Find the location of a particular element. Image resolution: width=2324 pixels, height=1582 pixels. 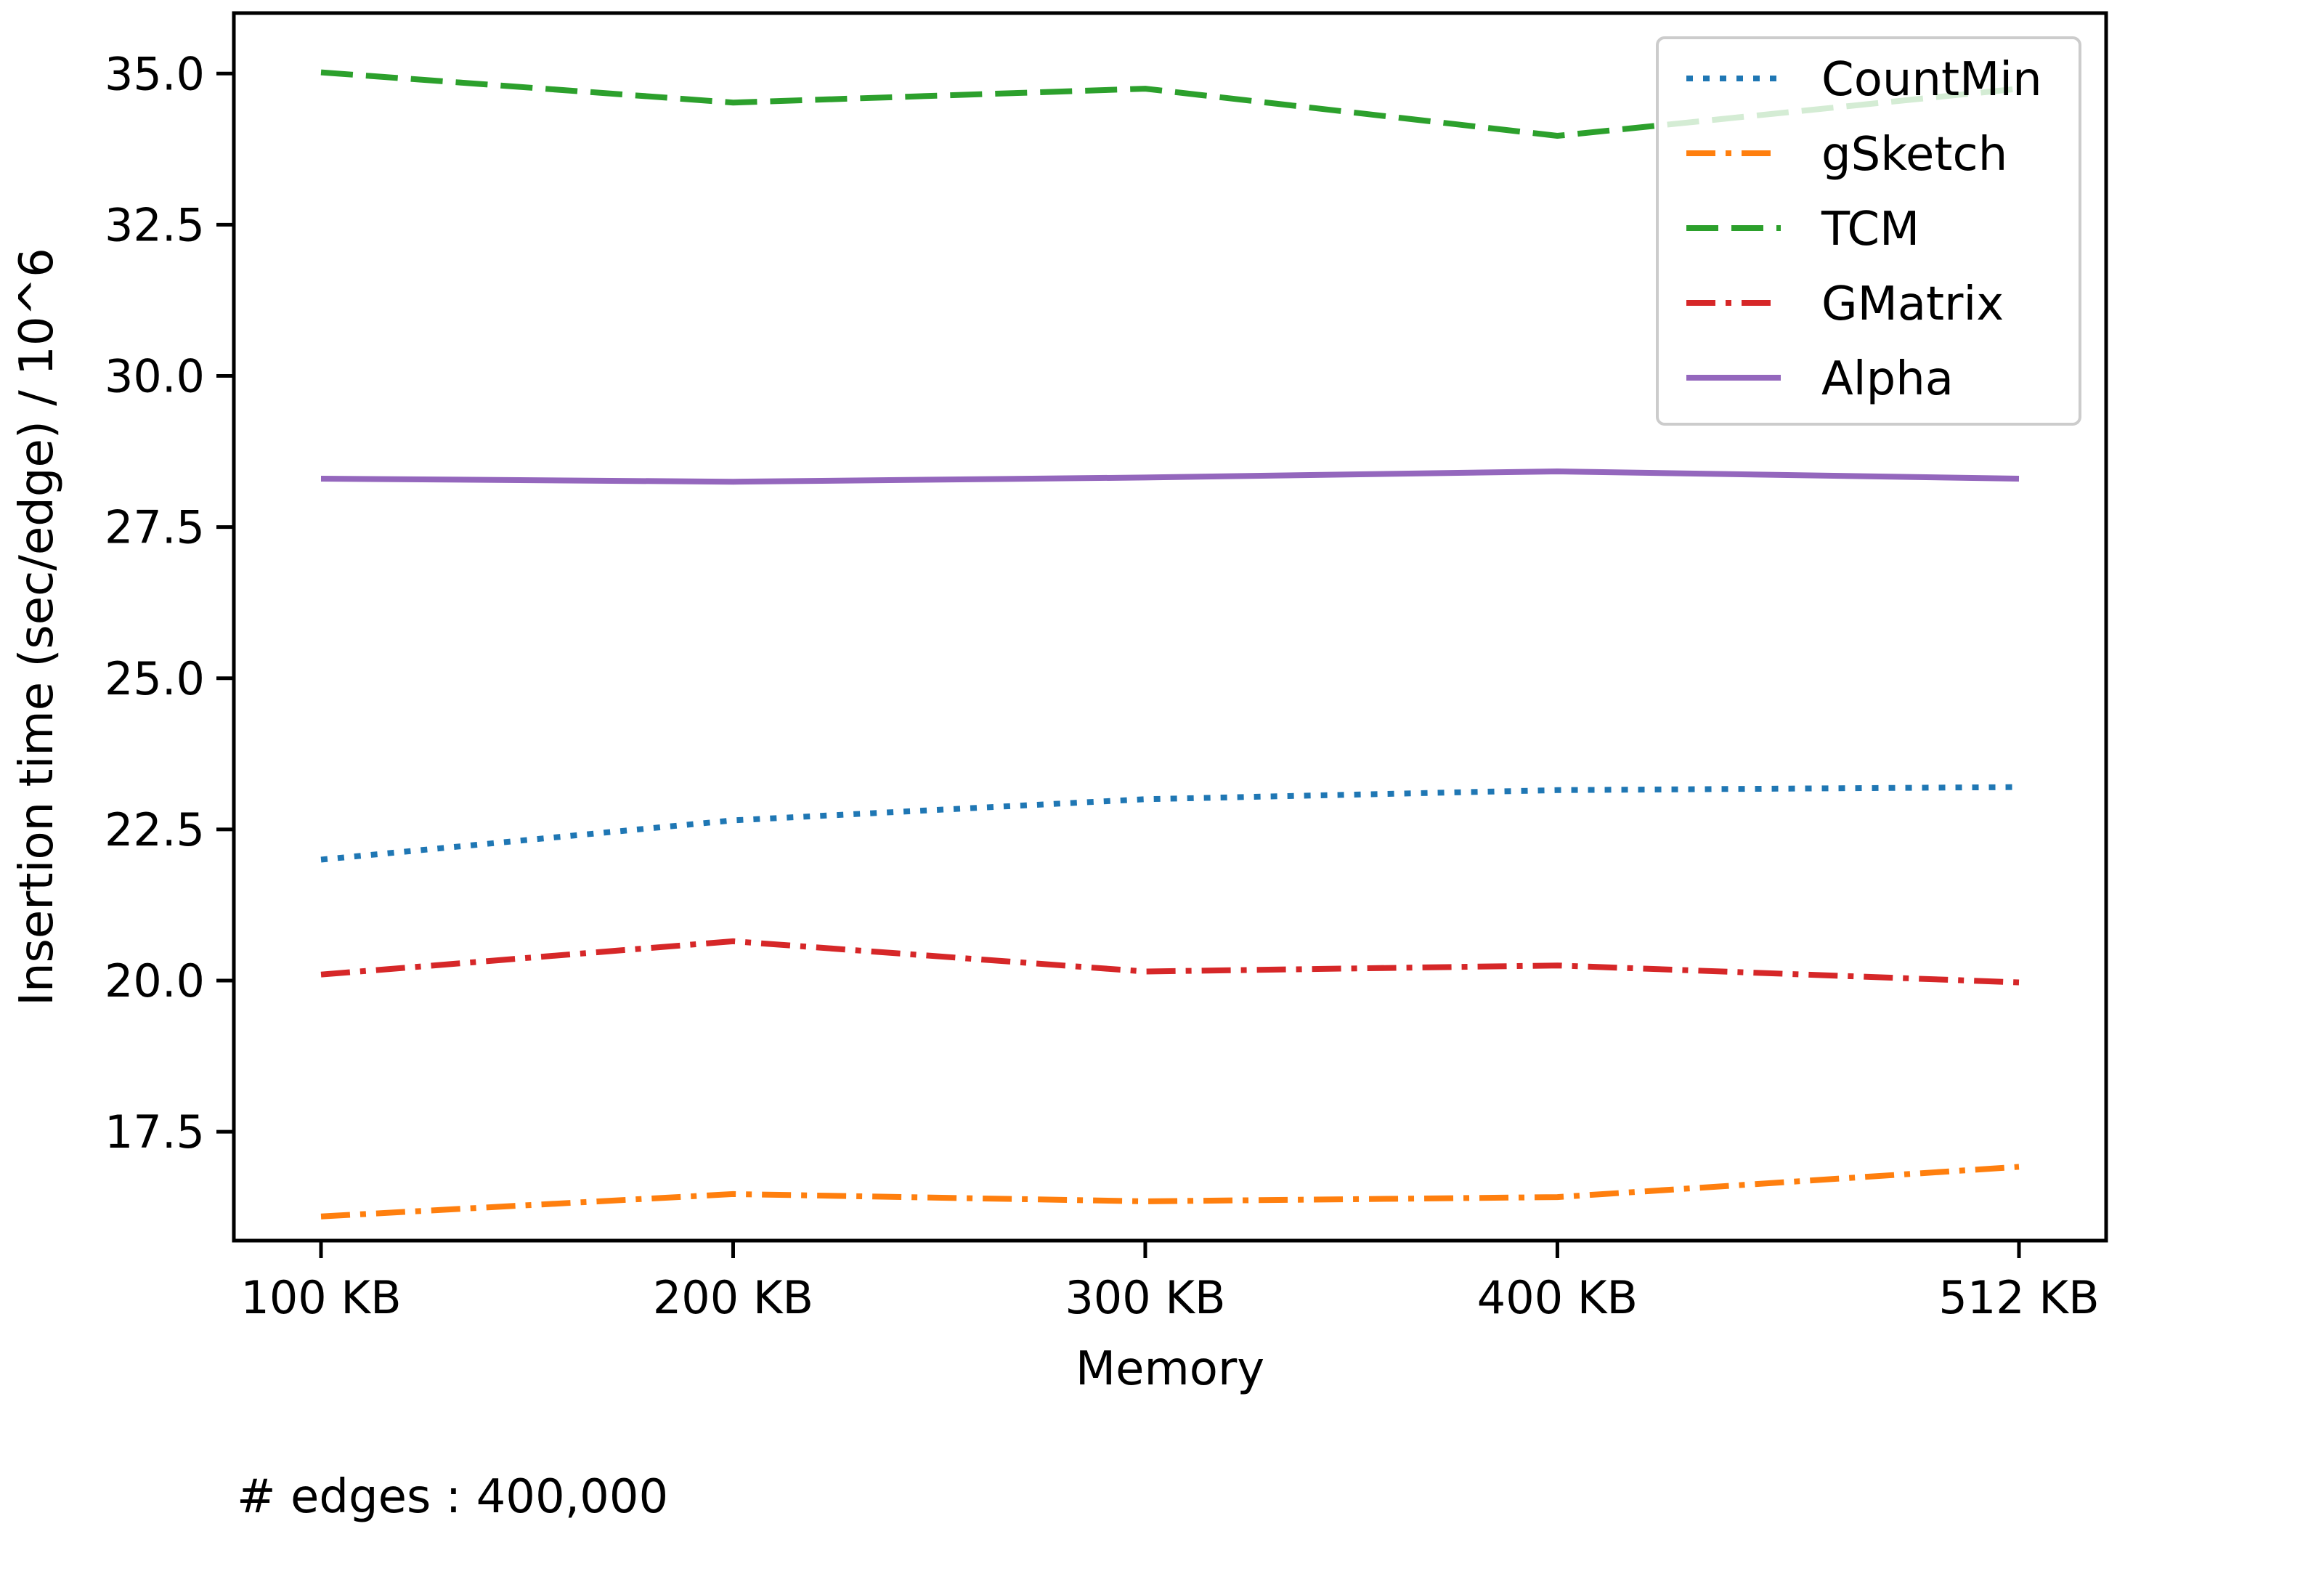

legend: CountMin gSketch TCM GMatrix Alpha is located at coordinates (1868, 231).